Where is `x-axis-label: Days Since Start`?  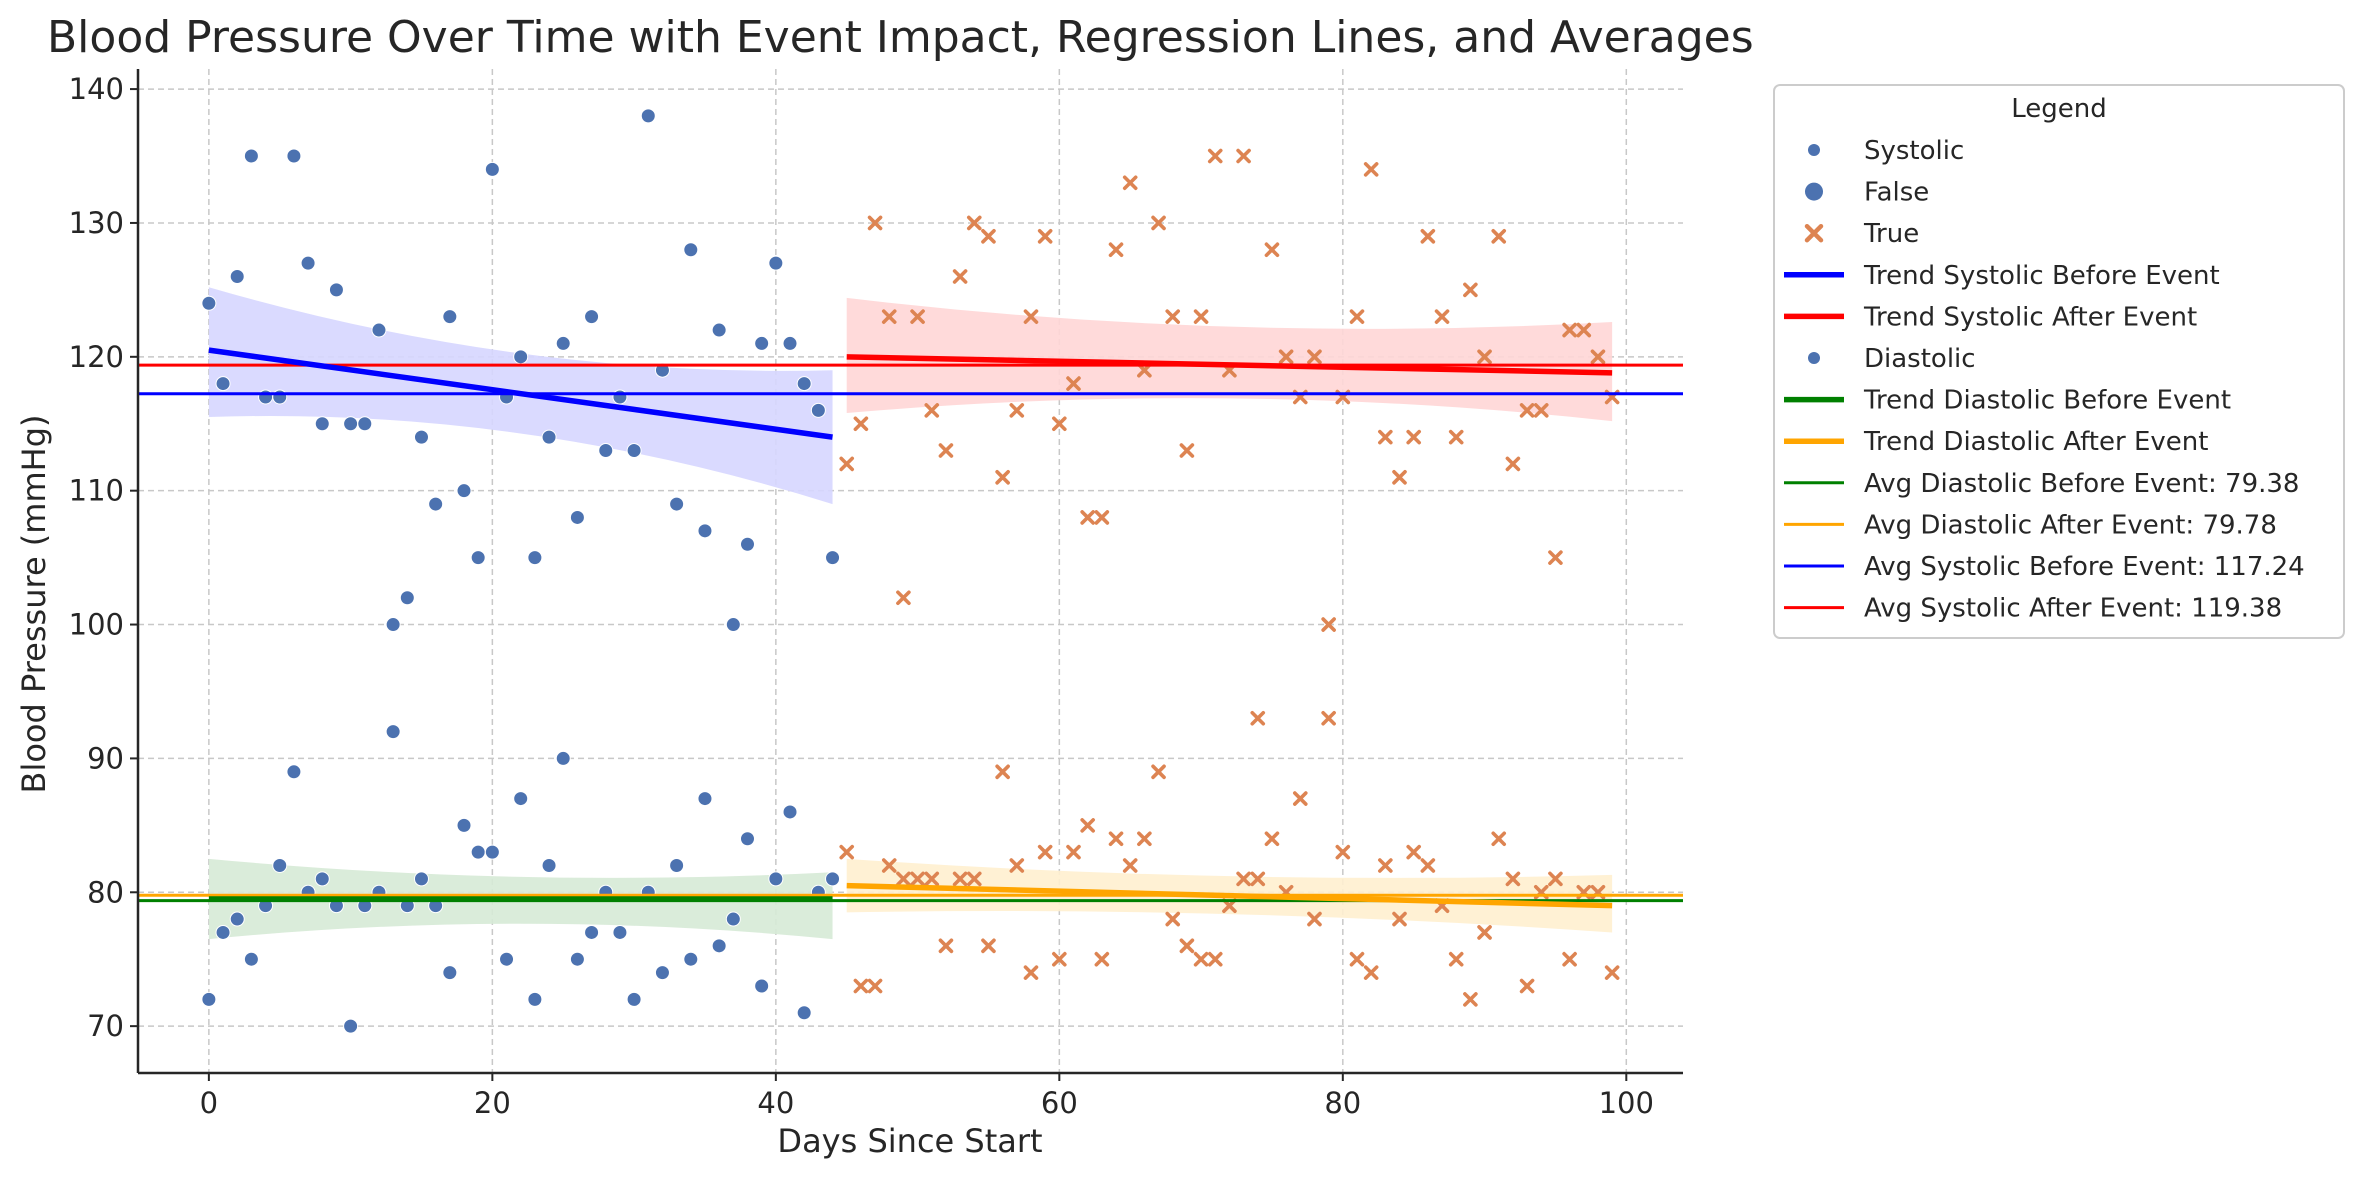
x-axis-label: Days Since Start is located at coordinates (909, 1141).